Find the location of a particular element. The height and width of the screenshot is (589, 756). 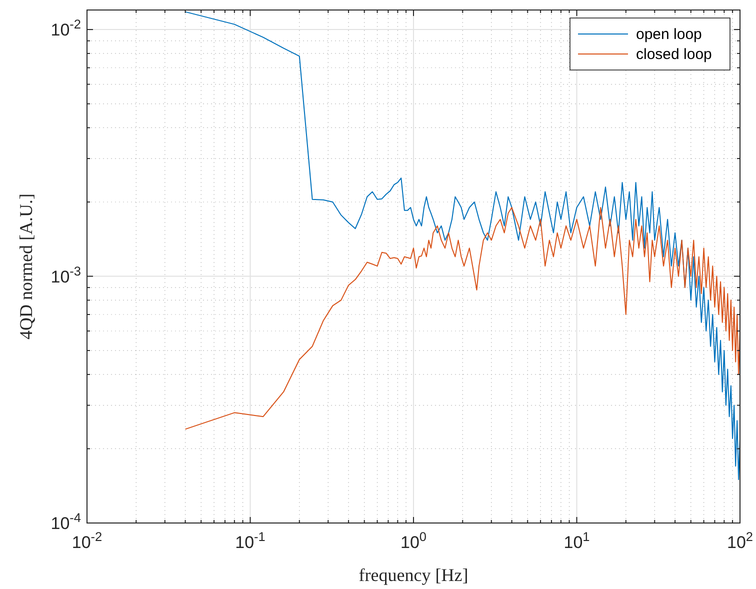

x-tick-label: 10$^{2}$ is located at coordinates (740, 540).